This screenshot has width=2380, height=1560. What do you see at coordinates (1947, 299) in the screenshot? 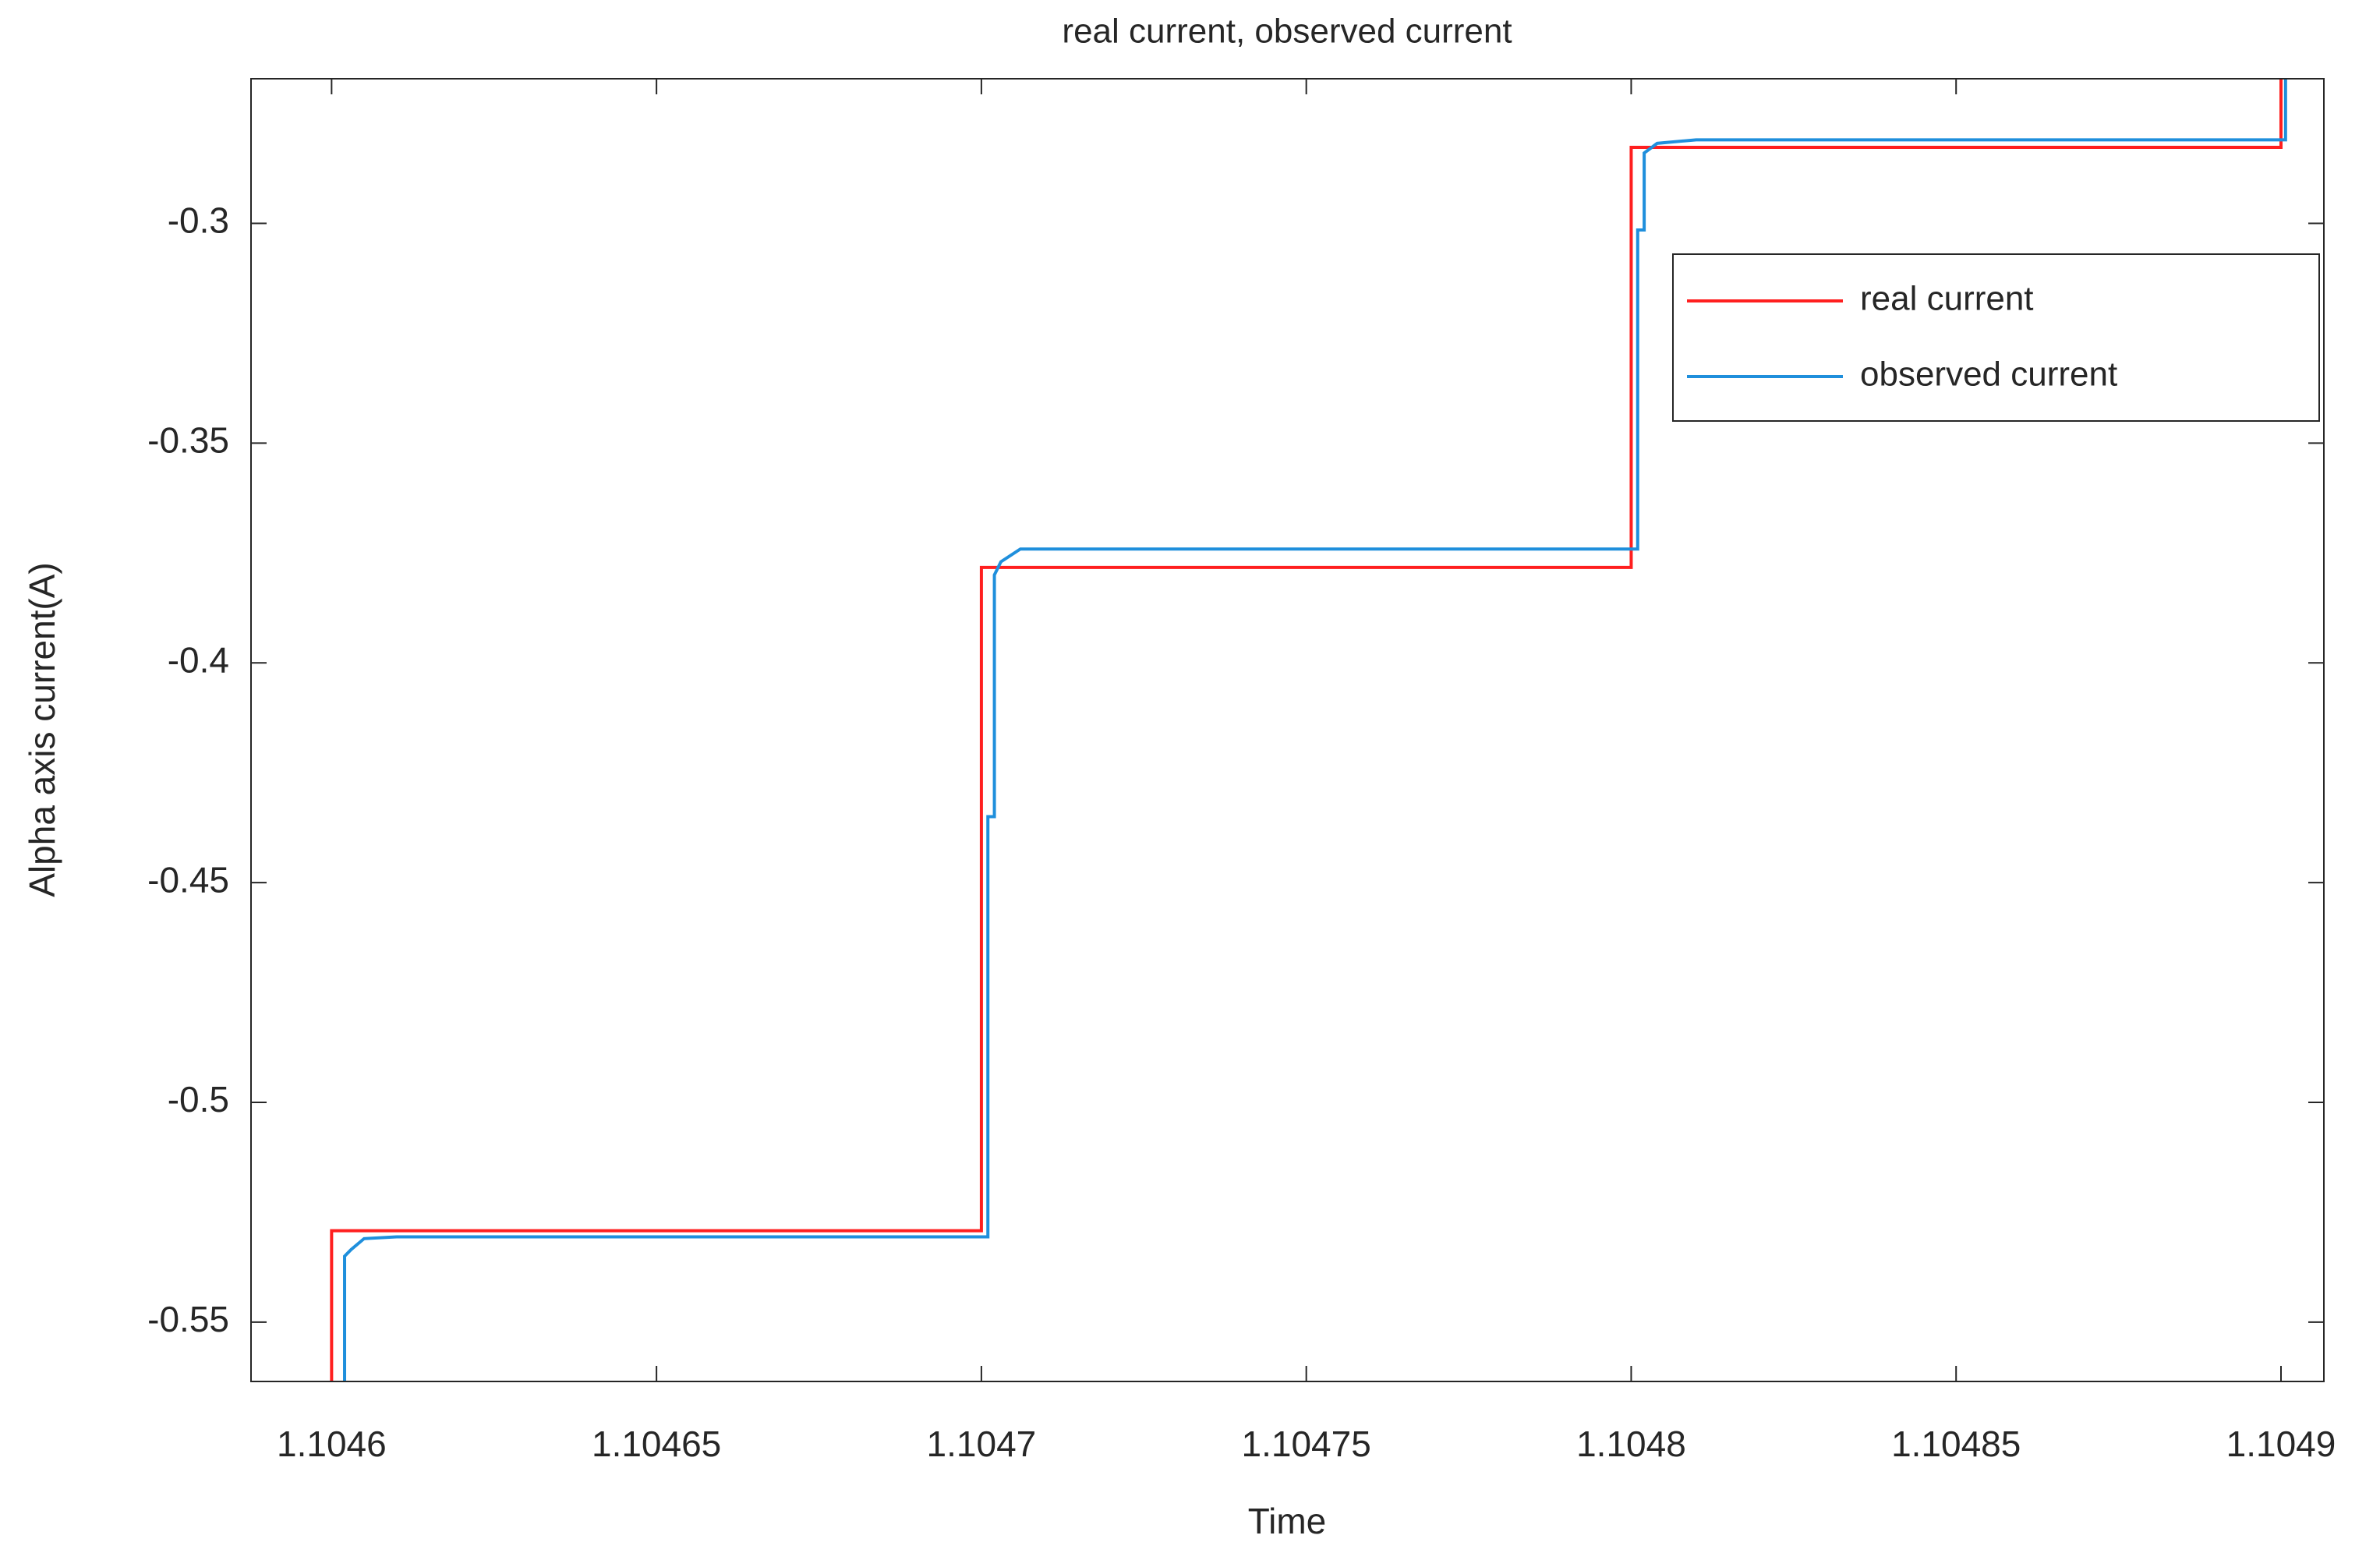
I see `legend-label: real current` at bounding box center [1947, 299].